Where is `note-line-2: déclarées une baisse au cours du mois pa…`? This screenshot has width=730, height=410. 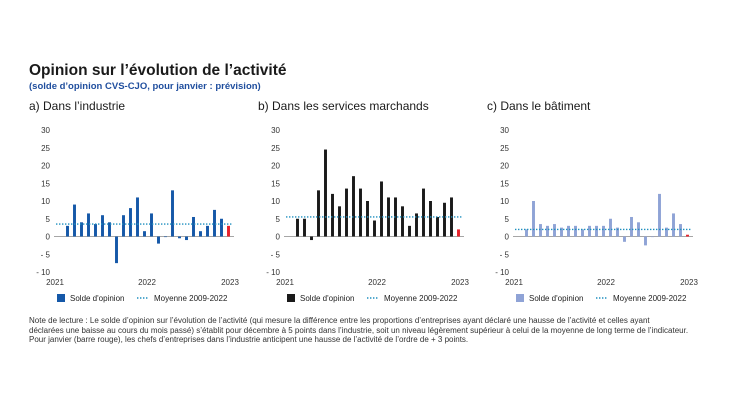 note-line-2: déclarées une baisse au cours du mois pa… is located at coordinates (359, 330).